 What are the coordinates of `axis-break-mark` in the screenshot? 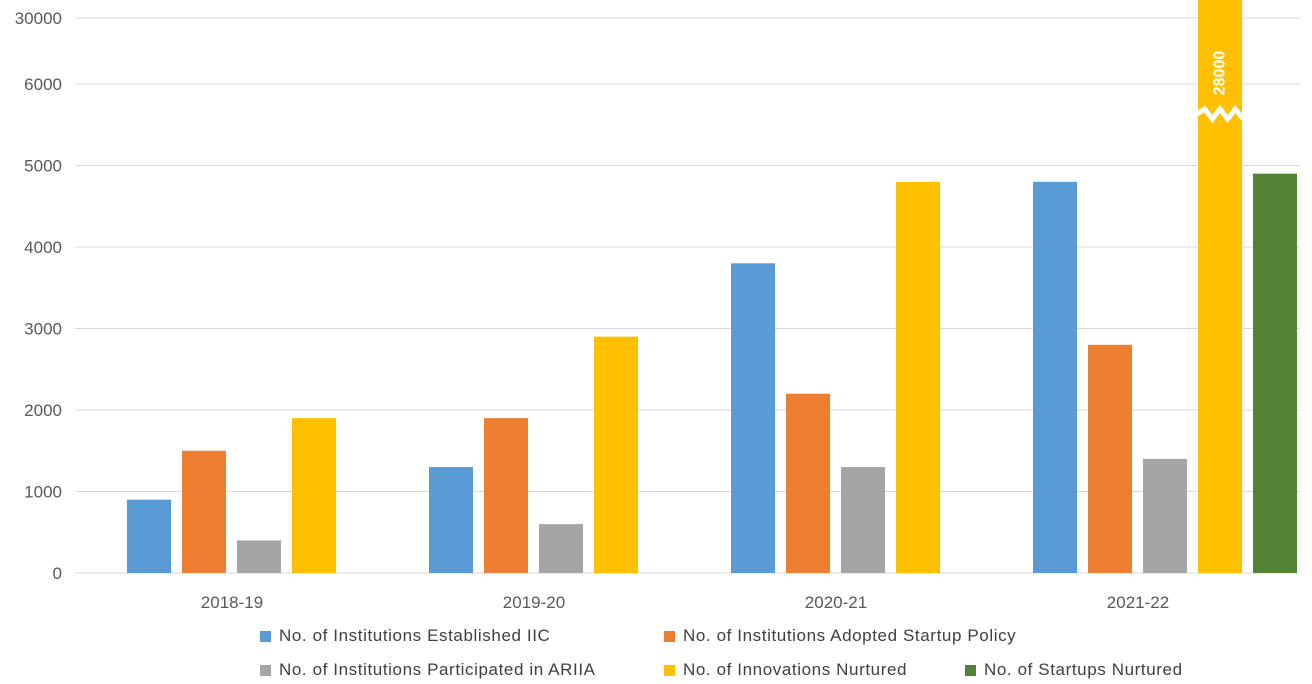 It's located at (1220, 114).